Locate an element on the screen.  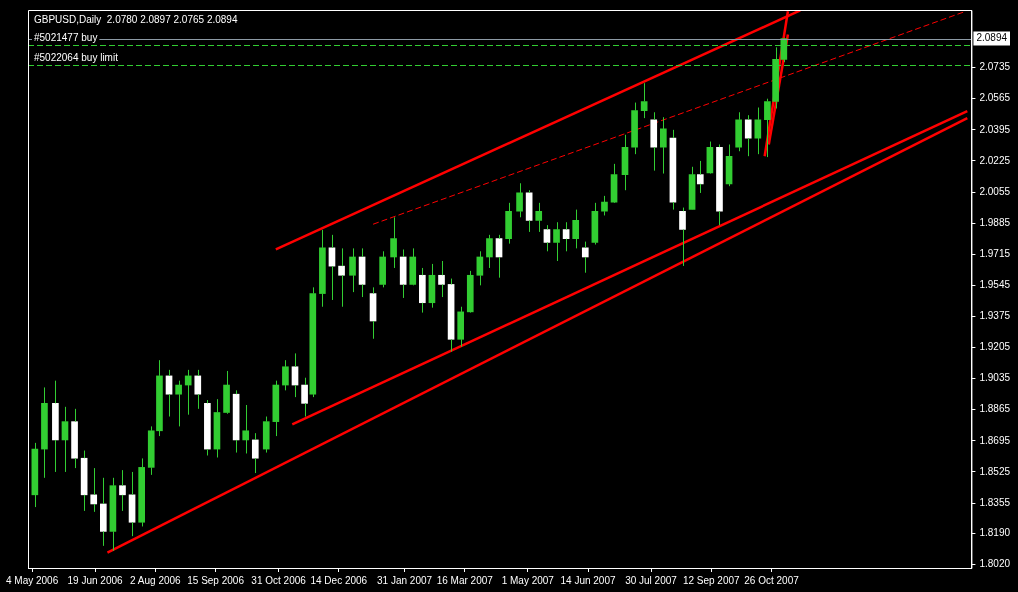
y-tick-label: 1.9205 is located at coordinates (995, 347).